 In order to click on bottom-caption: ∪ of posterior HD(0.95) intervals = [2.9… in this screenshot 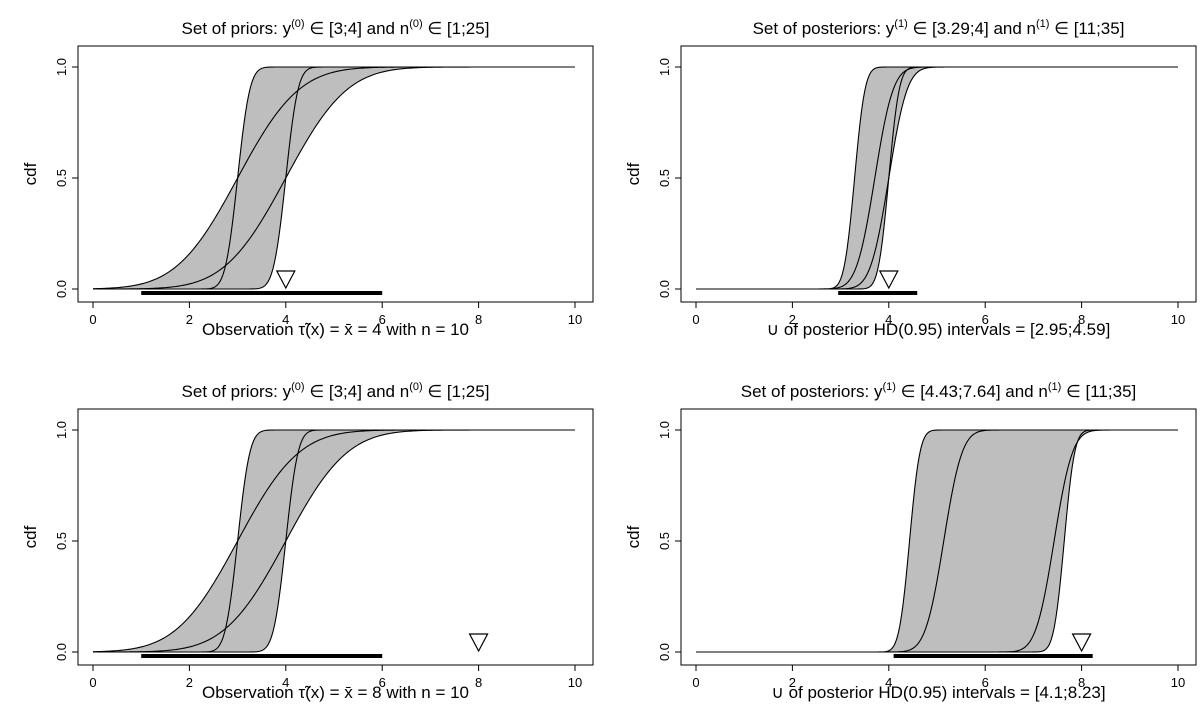, I will do `click(939, 329)`.